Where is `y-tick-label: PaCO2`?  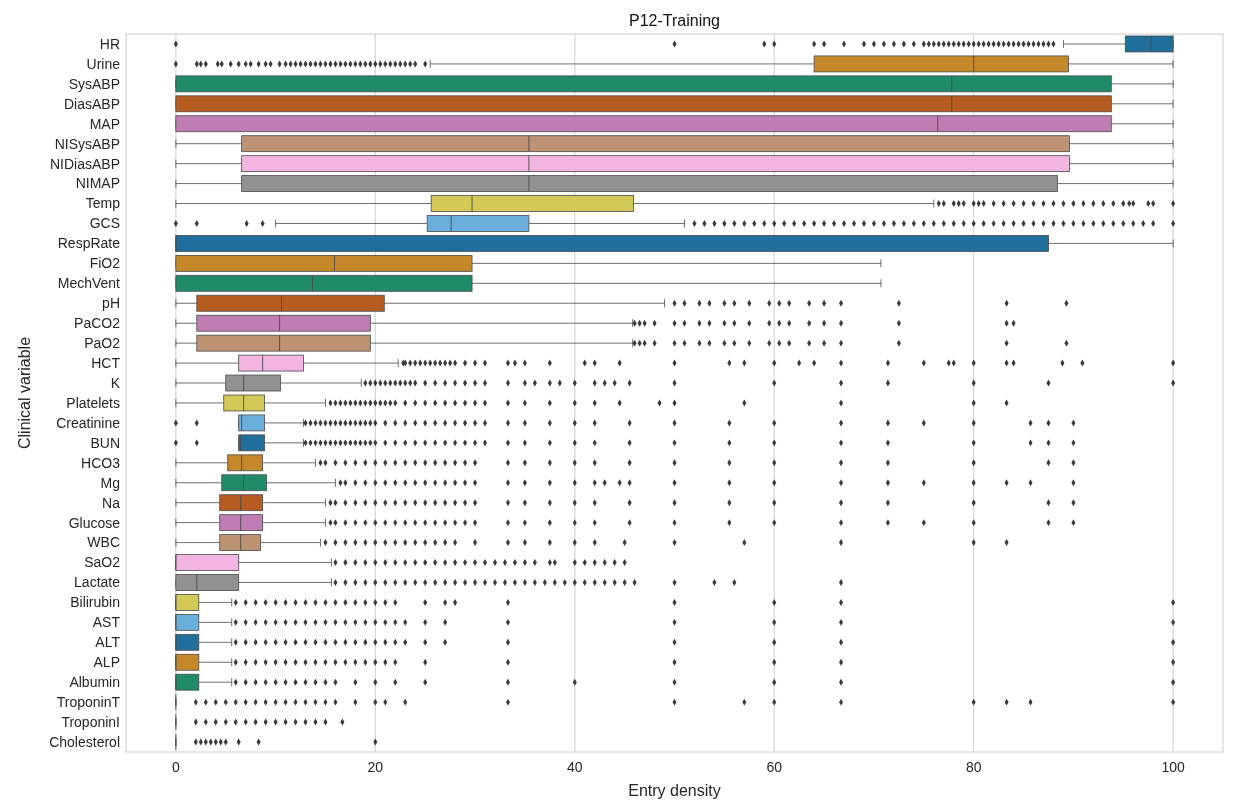
y-tick-label: PaCO2 is located at coordinates (97, 323).